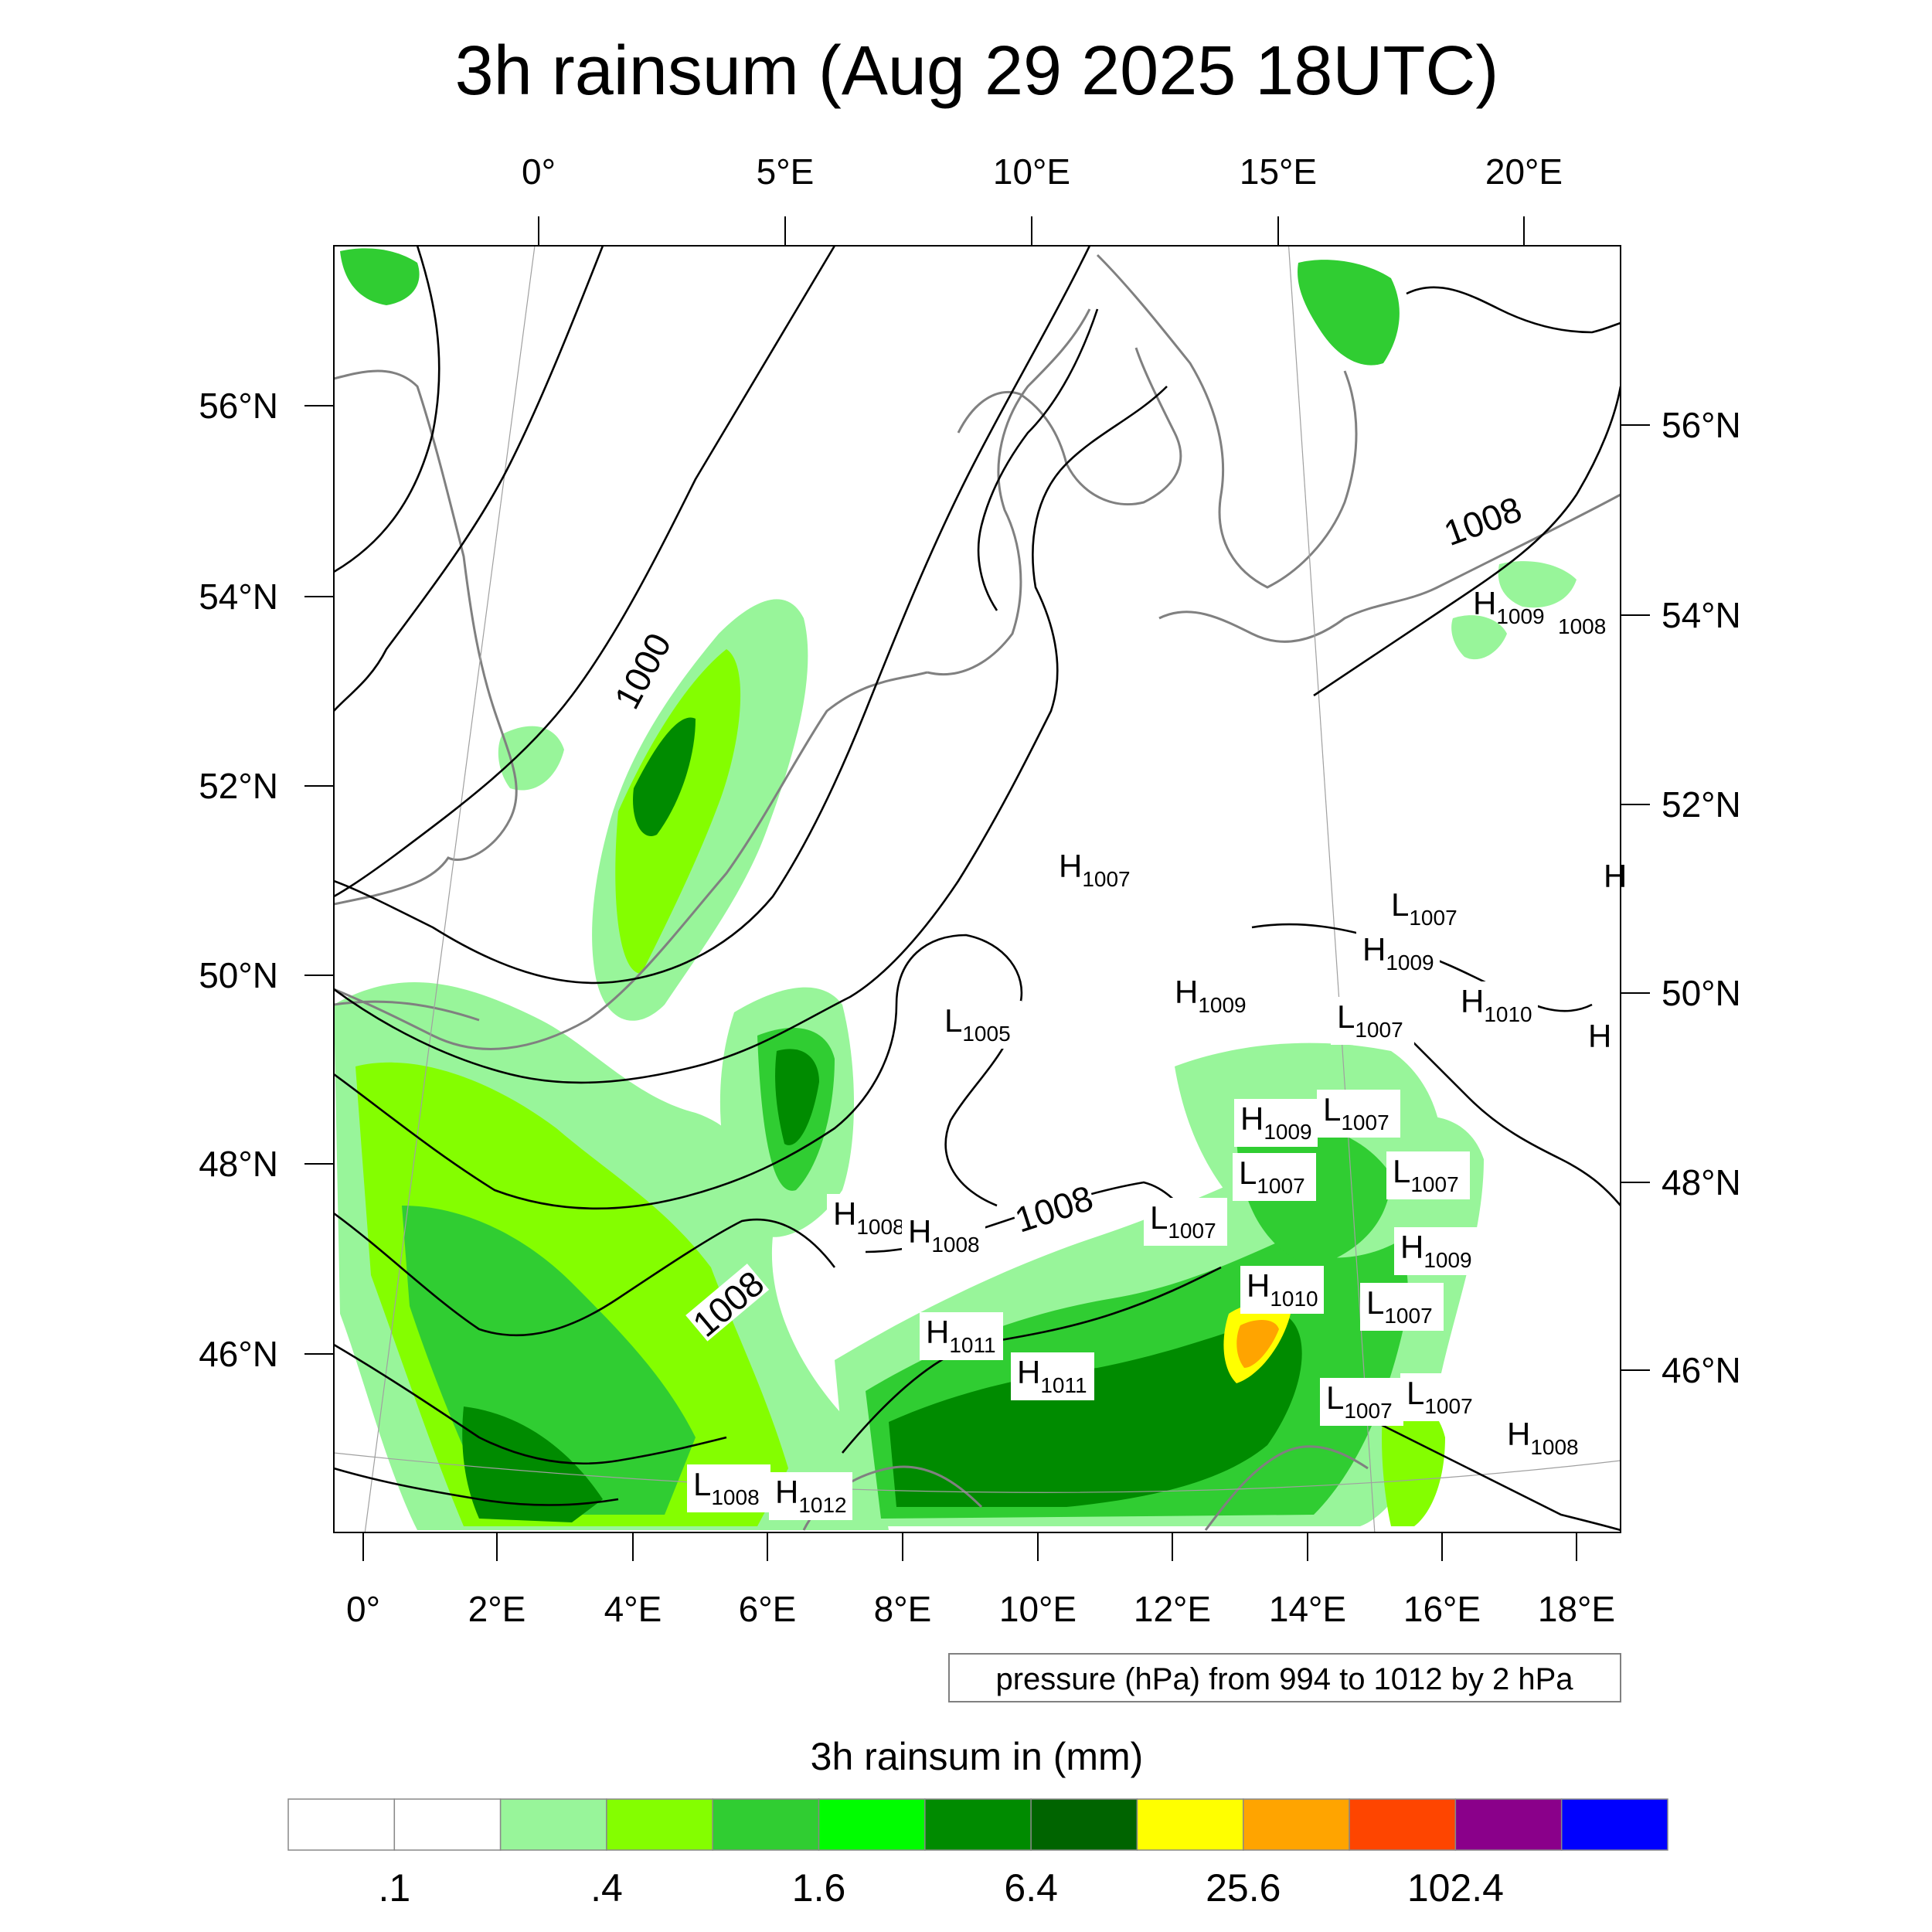 The width and height of the screenshot is (1932, 1932). What do you see at coordinates (1701, 805) in the screenshot?
I see `right-lat-label: 52°N` at bounding box center [1701, 805].